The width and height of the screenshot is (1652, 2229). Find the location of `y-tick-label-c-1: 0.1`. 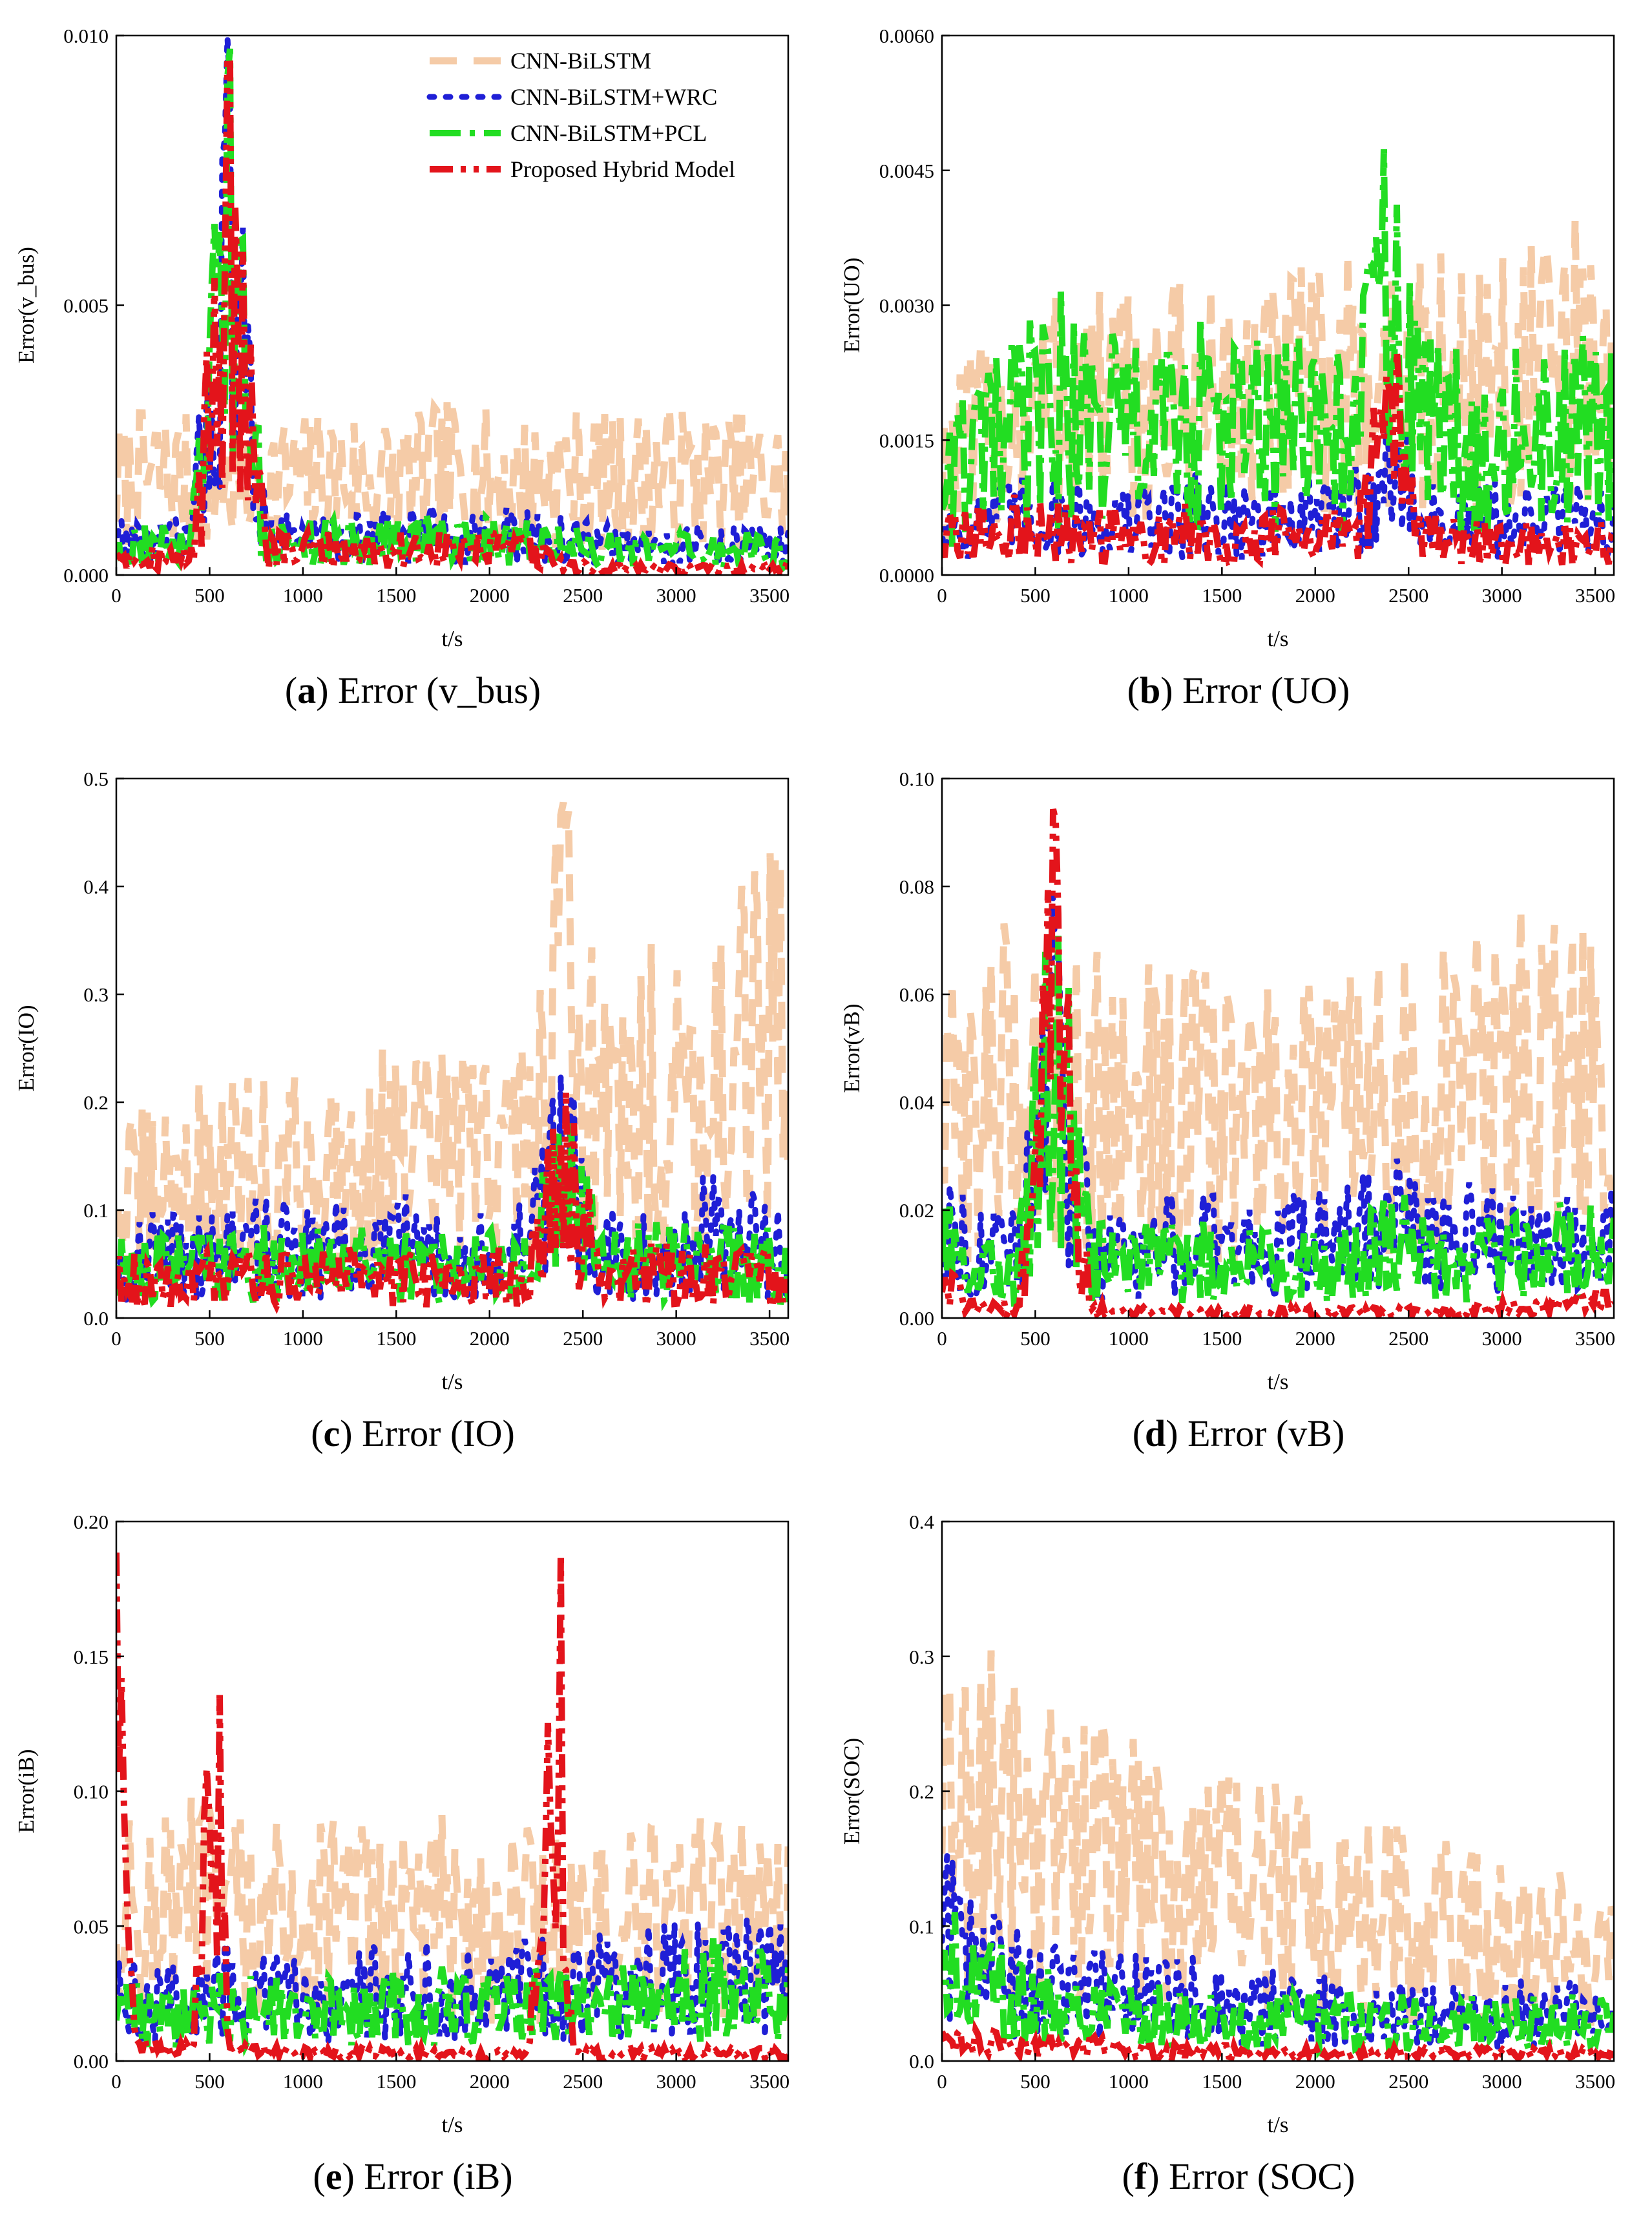

y-tick-label-c-1: 0.1 is located at coordinates (96, 1210).